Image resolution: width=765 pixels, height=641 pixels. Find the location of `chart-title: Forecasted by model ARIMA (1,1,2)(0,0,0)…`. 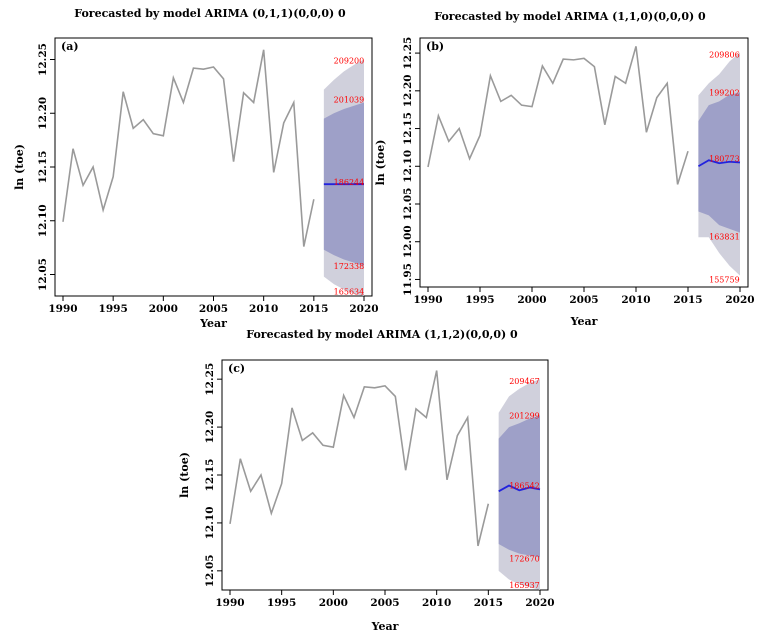

chart-title: Forecasted by model ARIMA (1,1,2)(0,0,0)… is located at coordinates (382, 334).